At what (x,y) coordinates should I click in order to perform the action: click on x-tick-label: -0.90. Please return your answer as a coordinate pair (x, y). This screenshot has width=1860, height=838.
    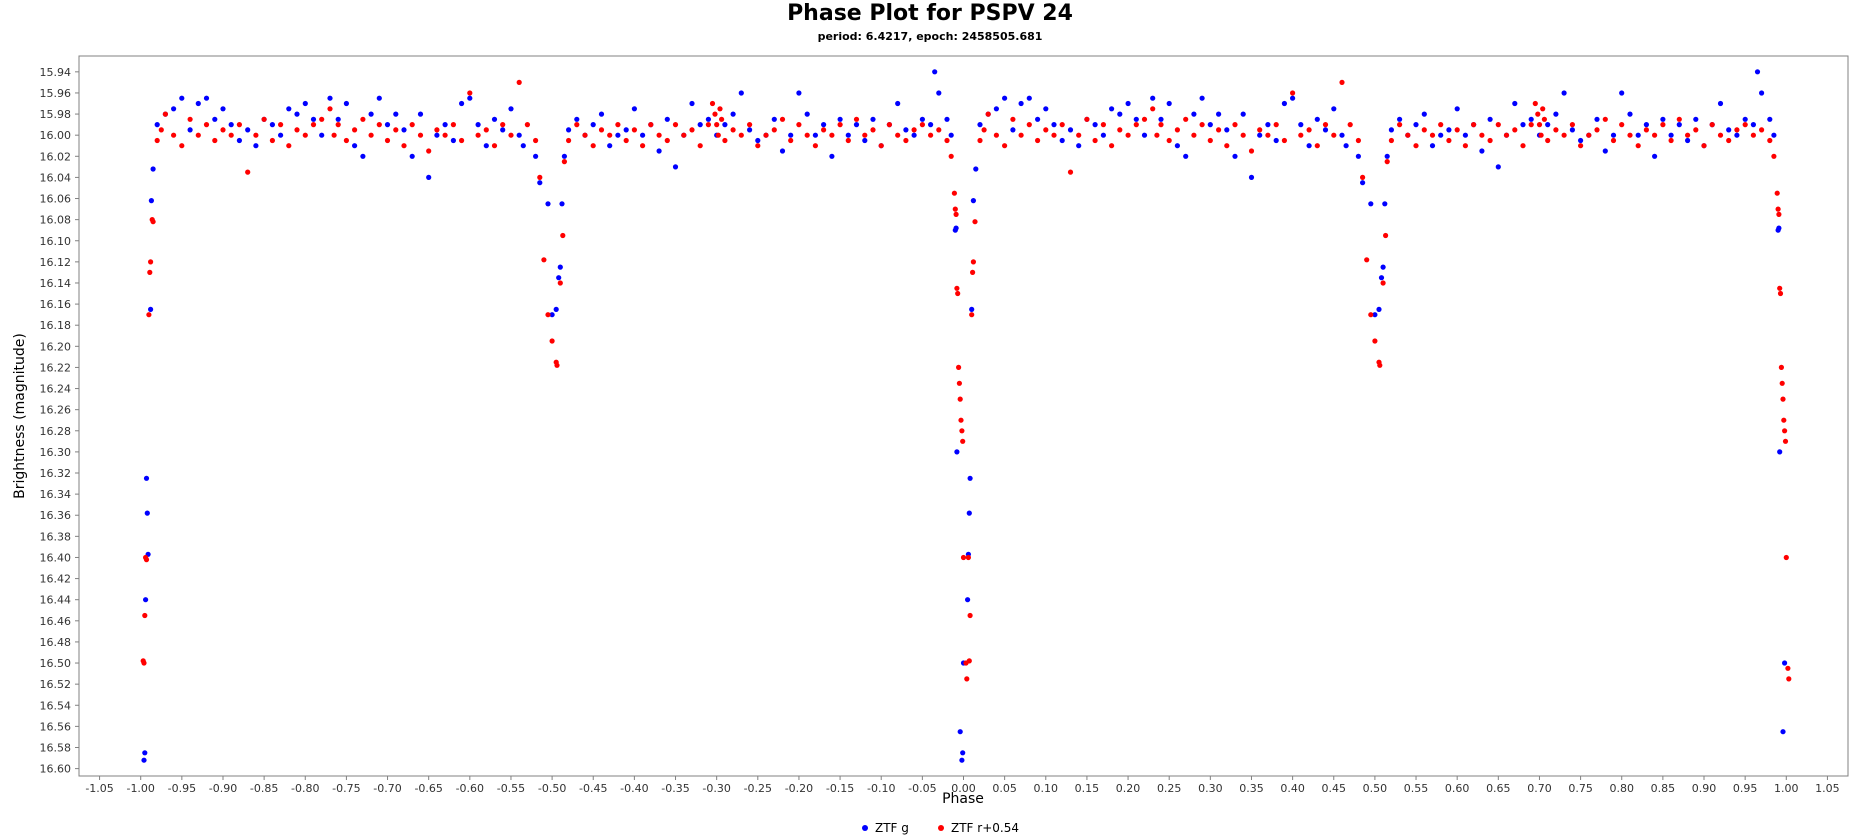
    Looking at the image, I should click on (223, 788).